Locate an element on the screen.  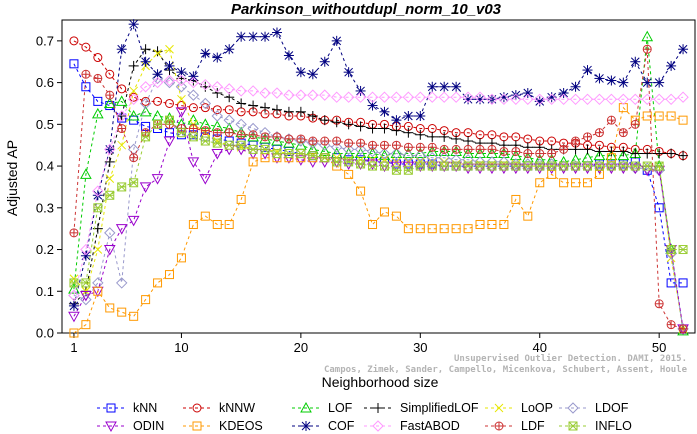
x-tick-label: 10 is located at coordinates (181, 347).